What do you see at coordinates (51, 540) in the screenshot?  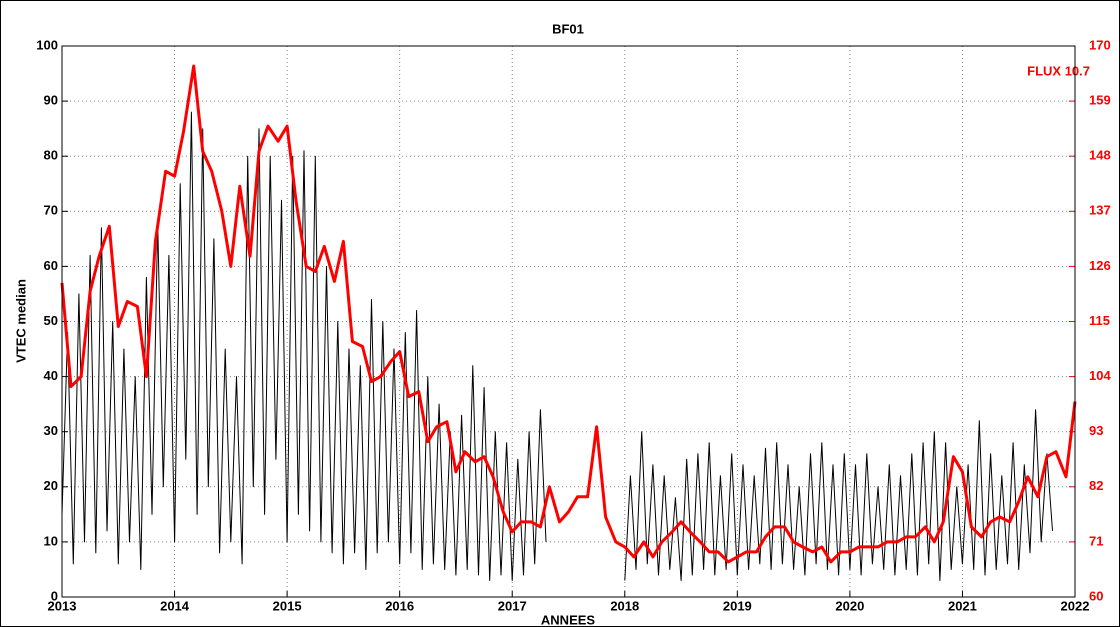 I see `y-tick-label: 10` at bounding box center [51, 540].